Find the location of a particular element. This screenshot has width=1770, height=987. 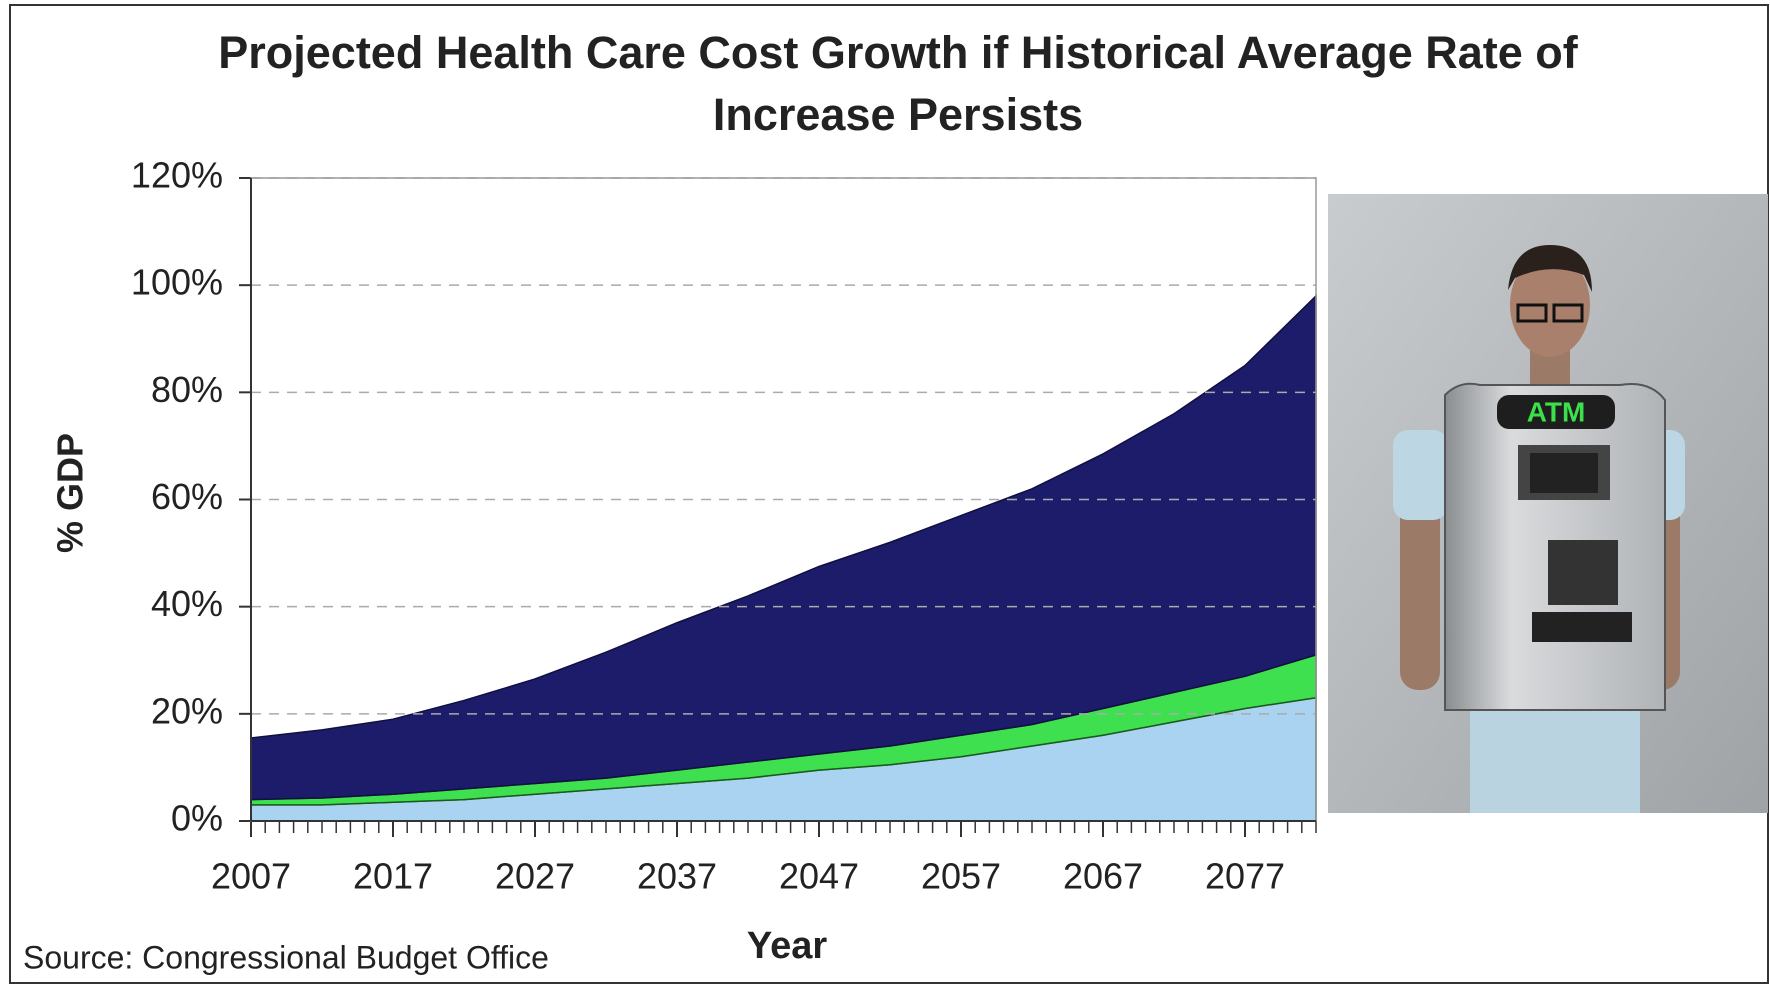

y-tick-label: 100% is located at coordinates (177, 282).